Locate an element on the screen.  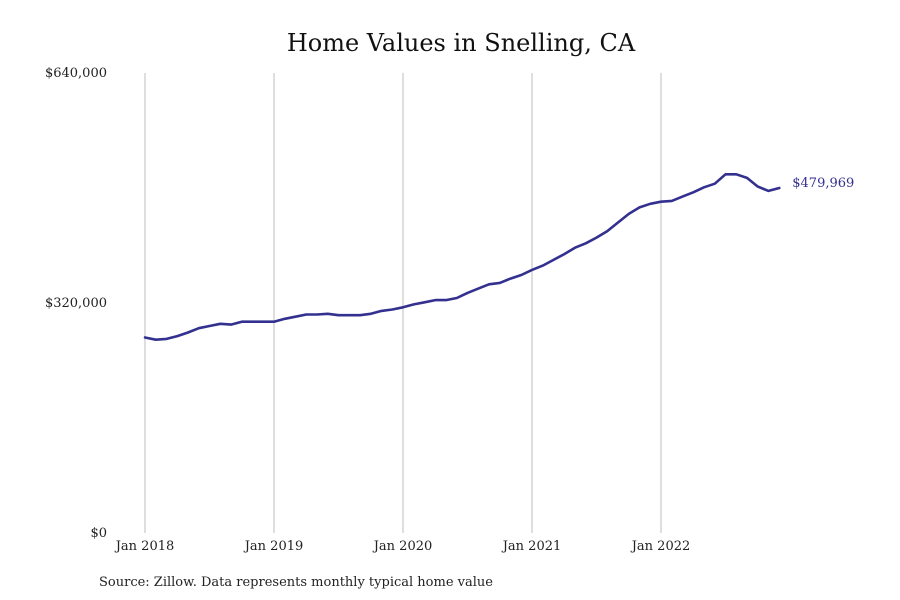
y-tick-label: $640,000 is located at coordinates (76, 73).